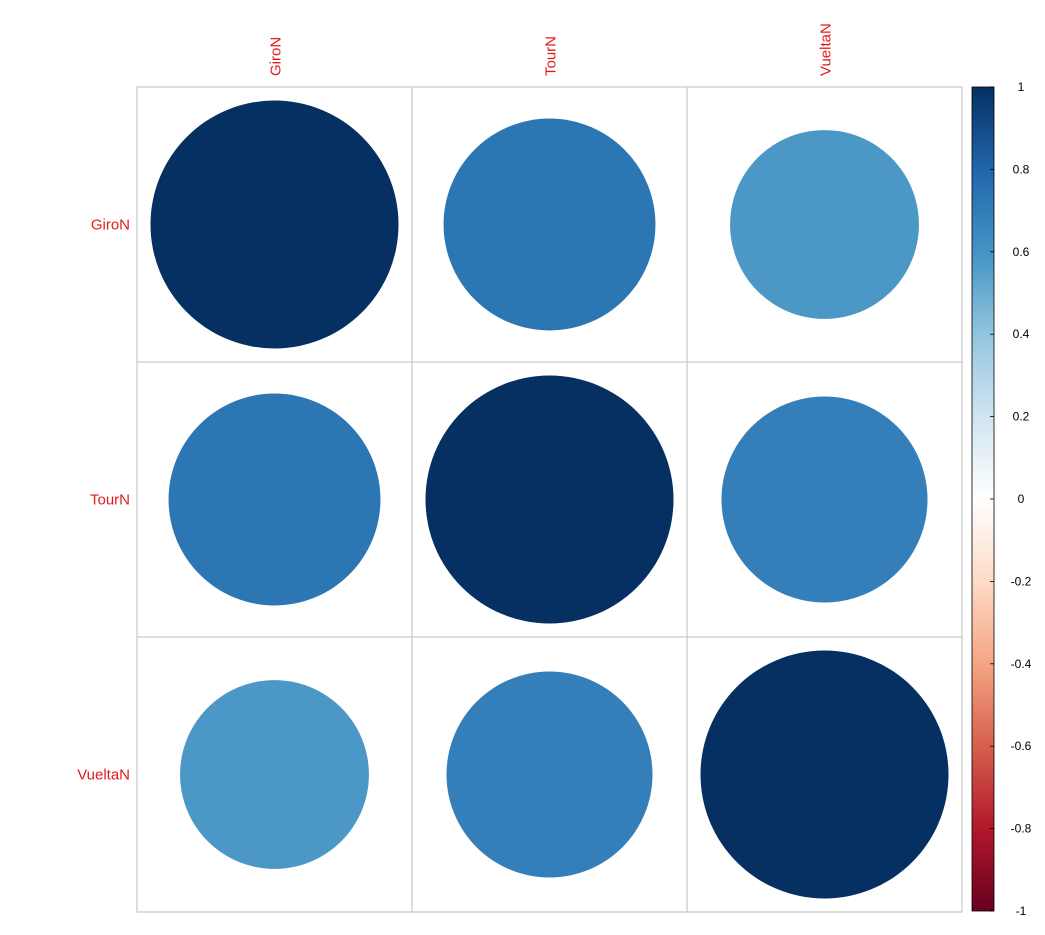 The image size is (1045, 935). What do you see at coordinates (1021, 746) in the screenshot?
I see `colorbar-tick-label: -0.6` at bounding box center [1021, 746].